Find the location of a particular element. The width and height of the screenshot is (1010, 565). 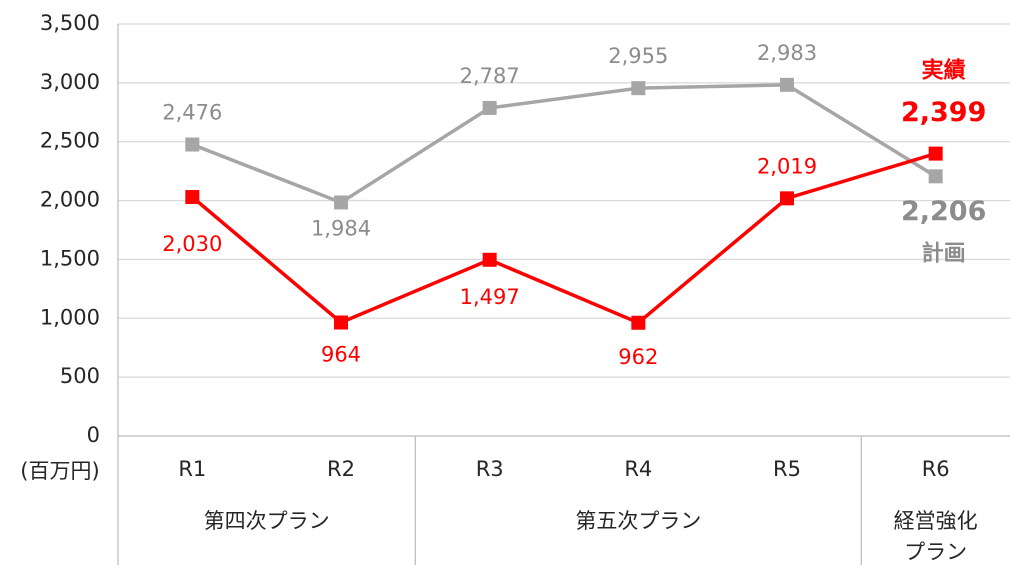

y-tick-label: 1,000 is located at coordinates (70, 317).